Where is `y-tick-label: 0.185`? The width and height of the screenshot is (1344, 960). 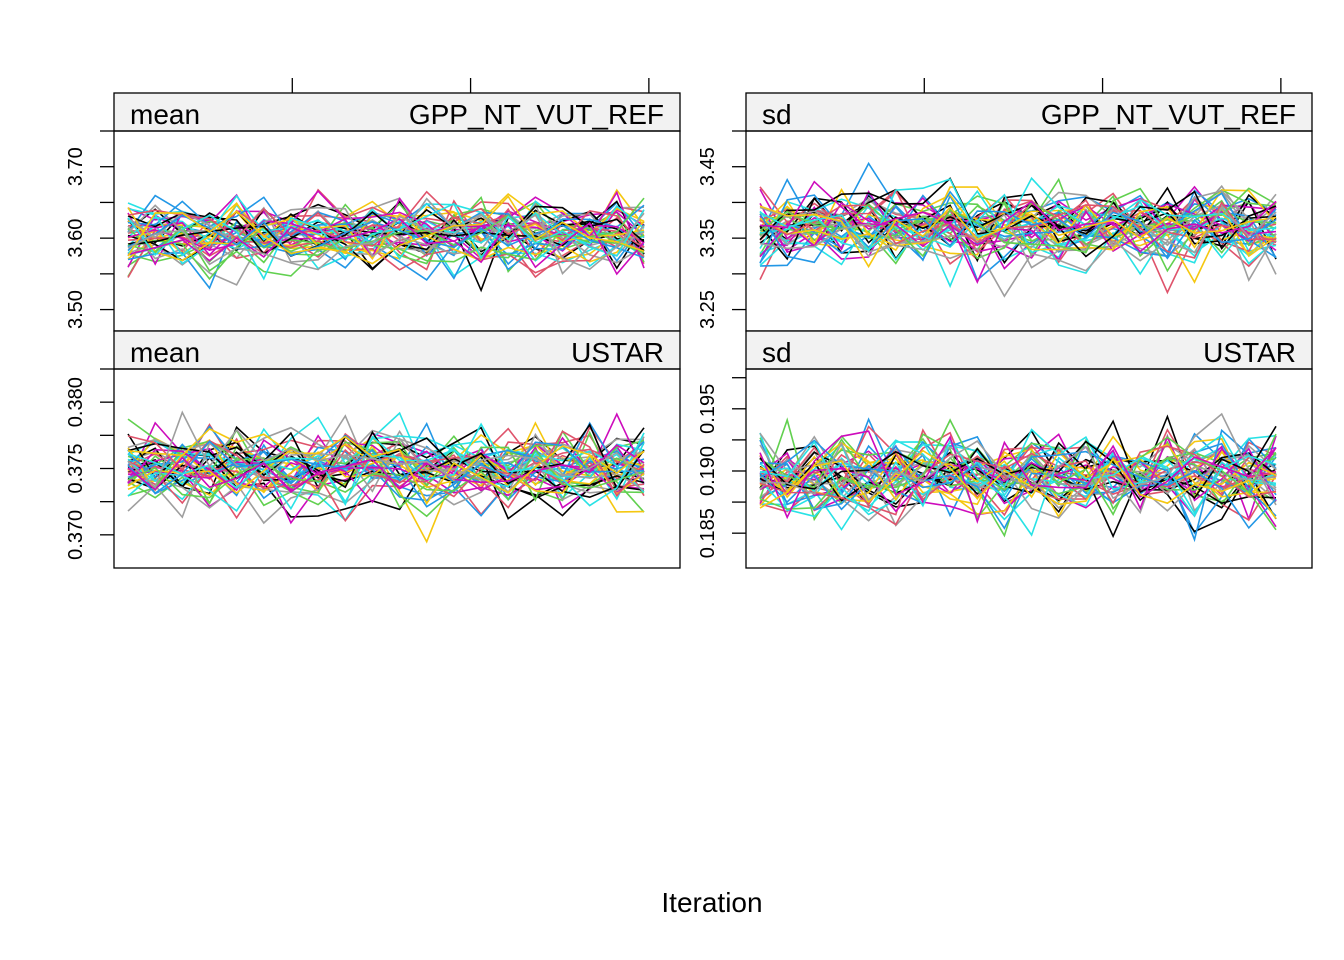
y-tick-label: 0.185 is located at coordinates (708, 533).